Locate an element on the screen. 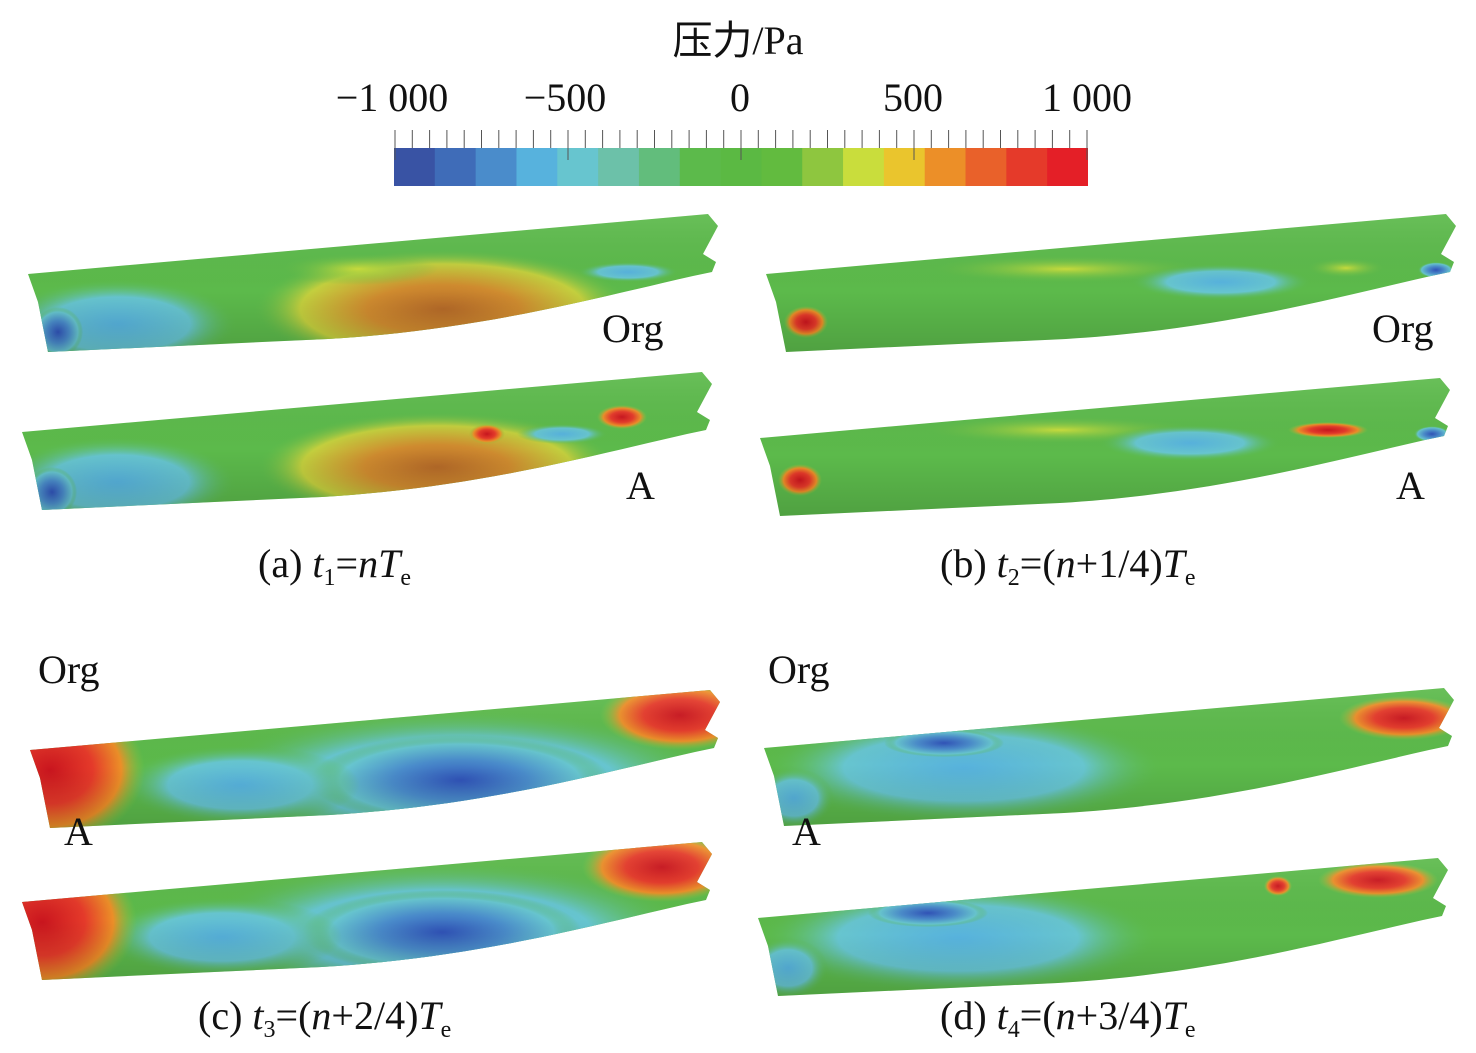  caption-d: (d) t4=(n+3/4)Te is located at coordinates (1068, 1018).